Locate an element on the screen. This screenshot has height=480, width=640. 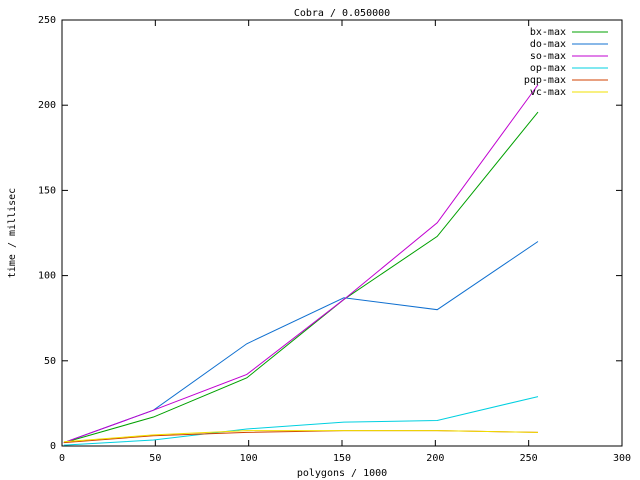
legend-label: do-max is located at coordinates (548, 44).